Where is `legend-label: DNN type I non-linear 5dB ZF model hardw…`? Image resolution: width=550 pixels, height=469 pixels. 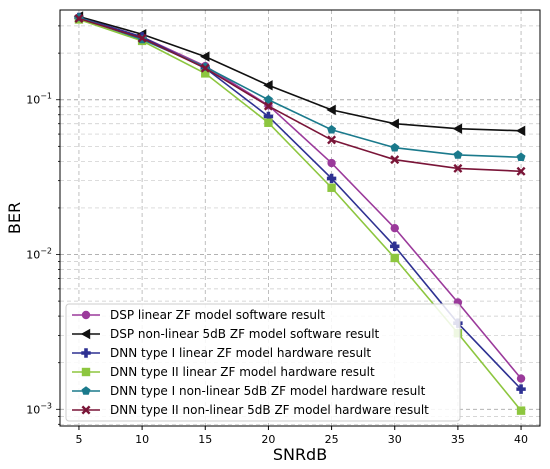 legend-label: DNN type I non-linear 5dB ZF model hardw… is located at coordinates (268, 391).